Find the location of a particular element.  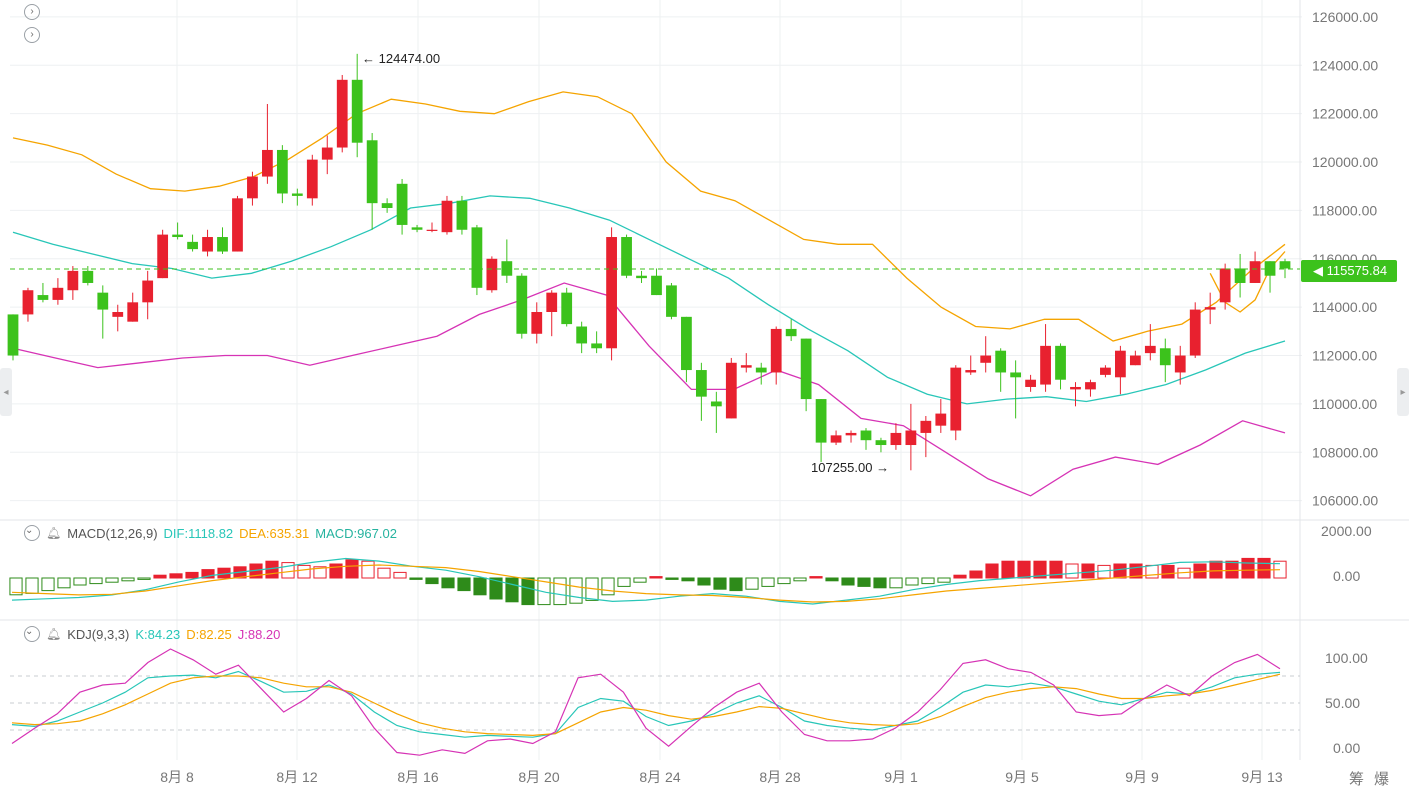

dif-line is located at coordinates (646, 581).